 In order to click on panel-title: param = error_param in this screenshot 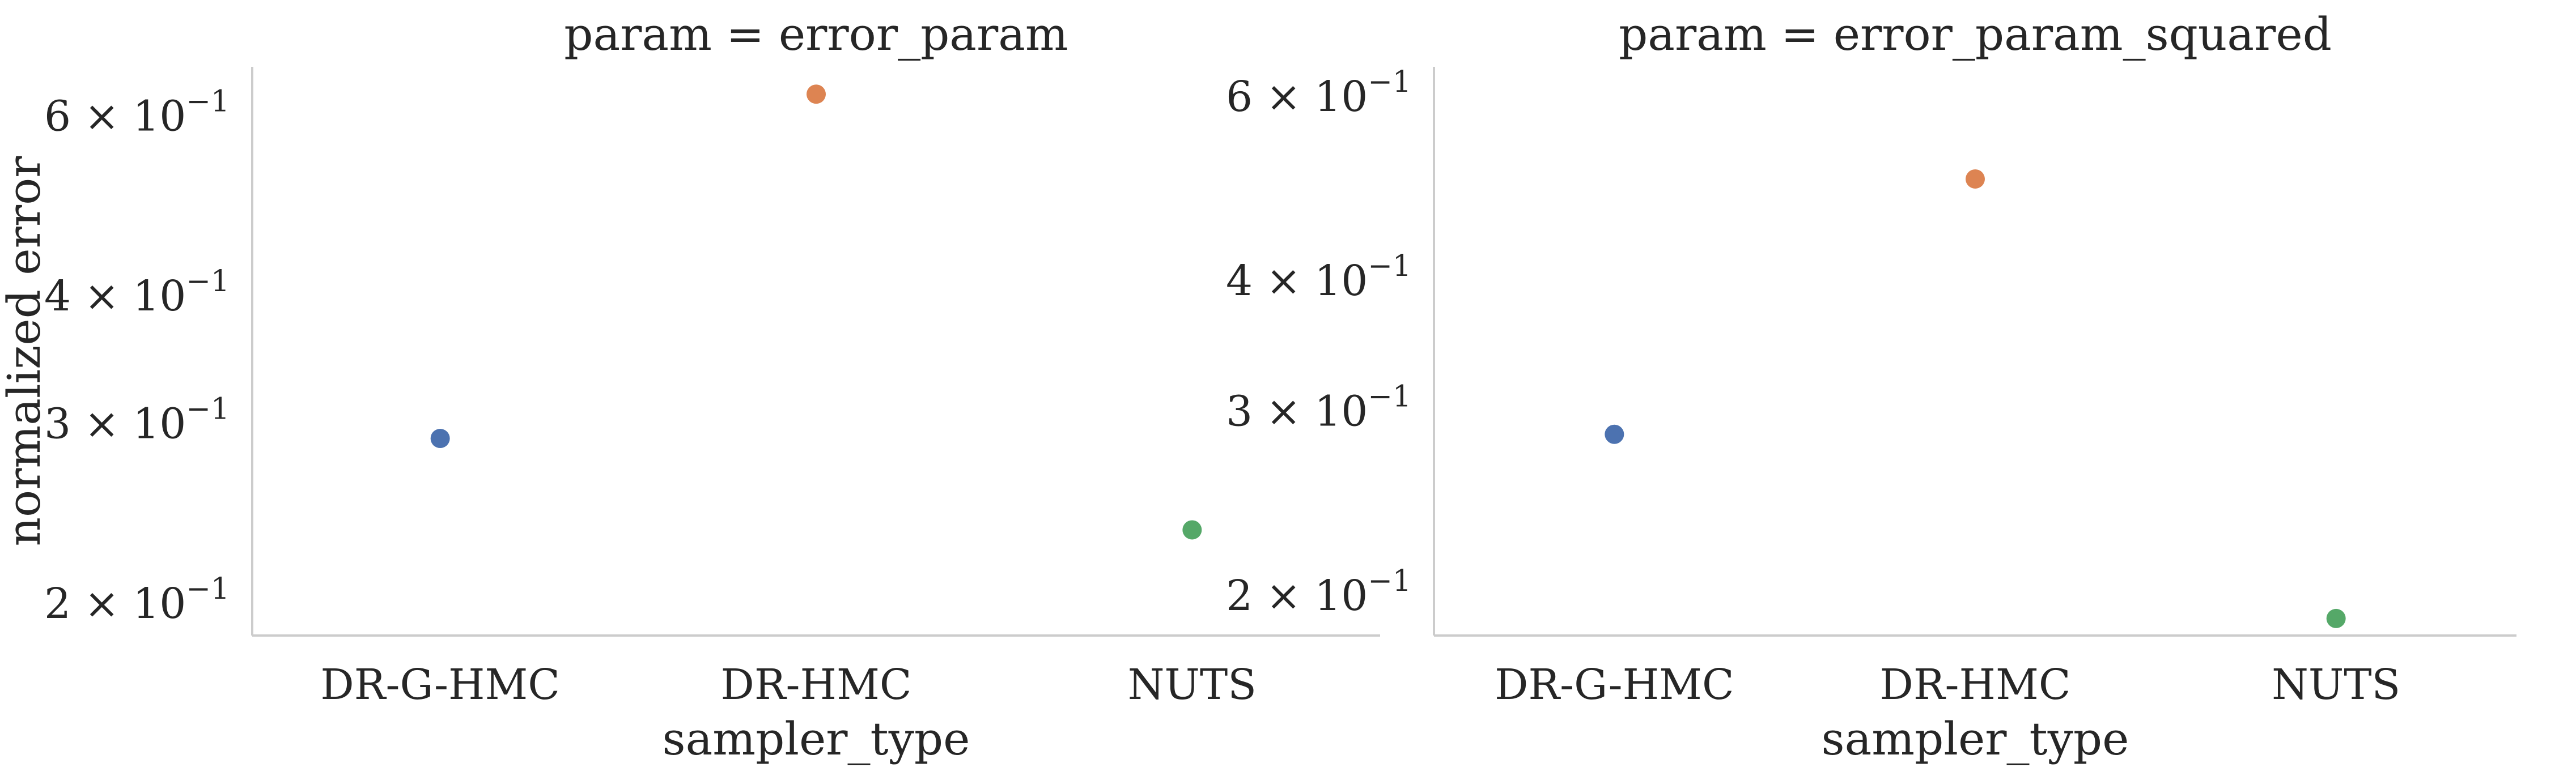, I will do `click(816, 34)`.